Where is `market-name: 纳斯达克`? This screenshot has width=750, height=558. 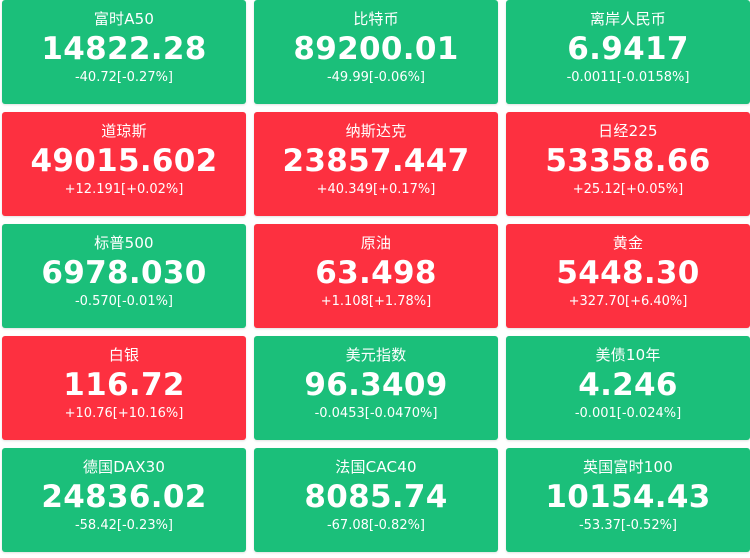
market-name: 纳斯达克 is located at coordinates (376, 131).